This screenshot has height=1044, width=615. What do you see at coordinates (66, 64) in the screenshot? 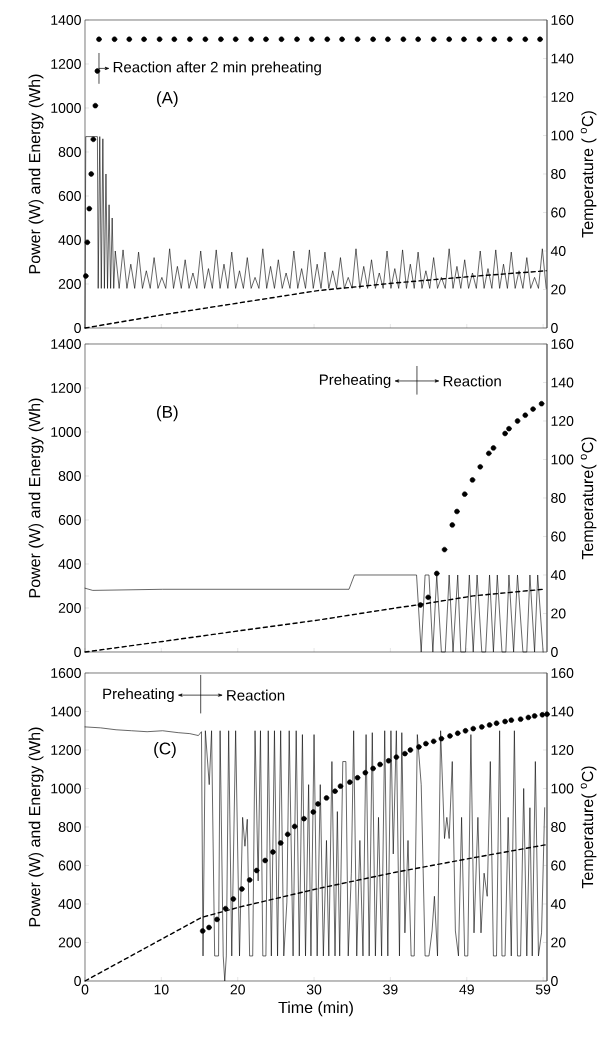
I see `y-tick-label: 1200` at bounding box center [66, 64].